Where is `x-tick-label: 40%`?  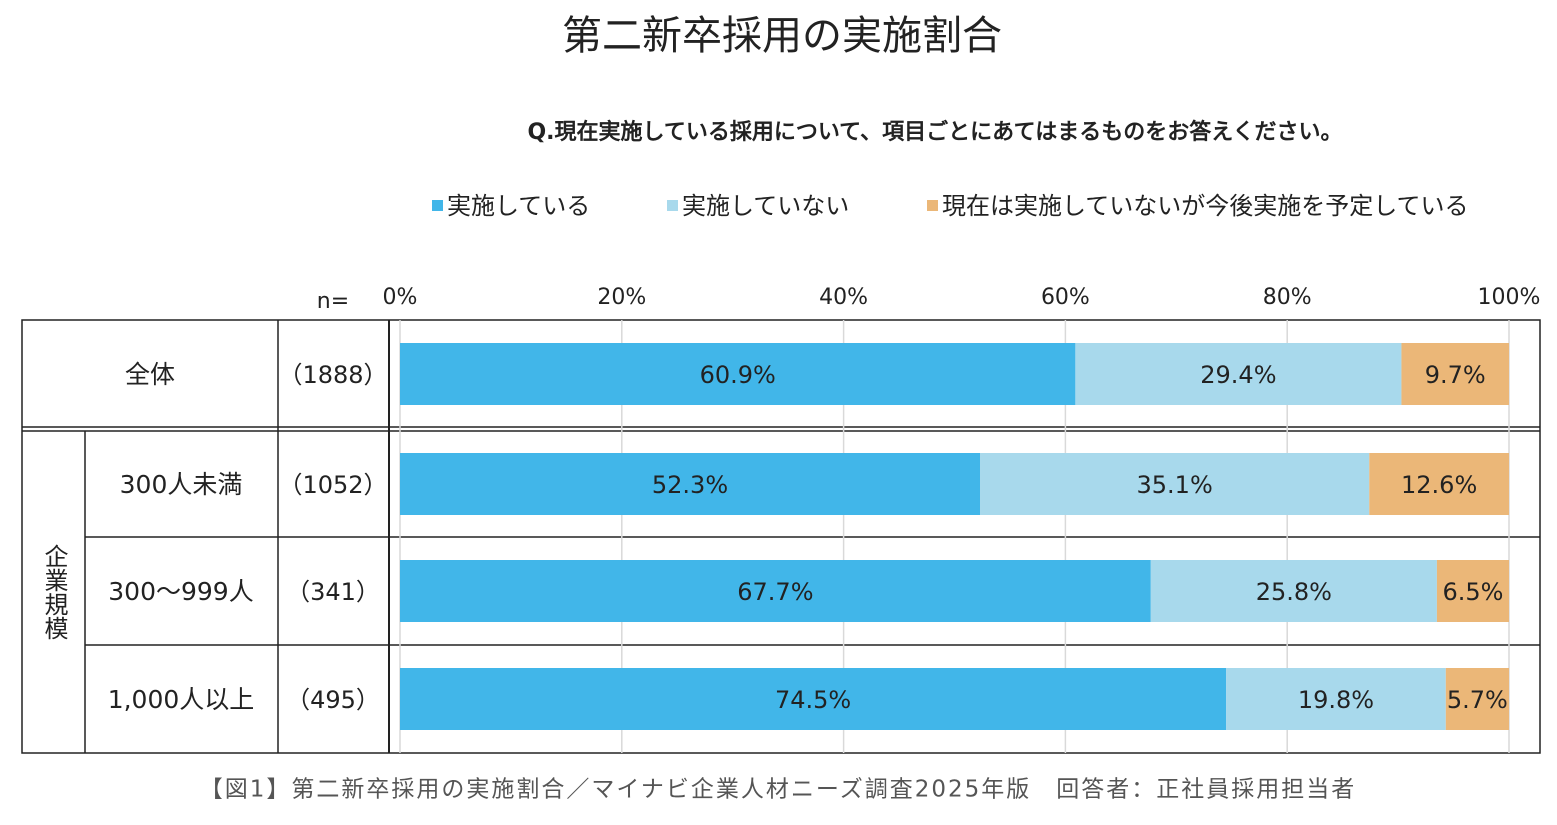 x-tick-label: 40% is located at coordinates (843, 297).